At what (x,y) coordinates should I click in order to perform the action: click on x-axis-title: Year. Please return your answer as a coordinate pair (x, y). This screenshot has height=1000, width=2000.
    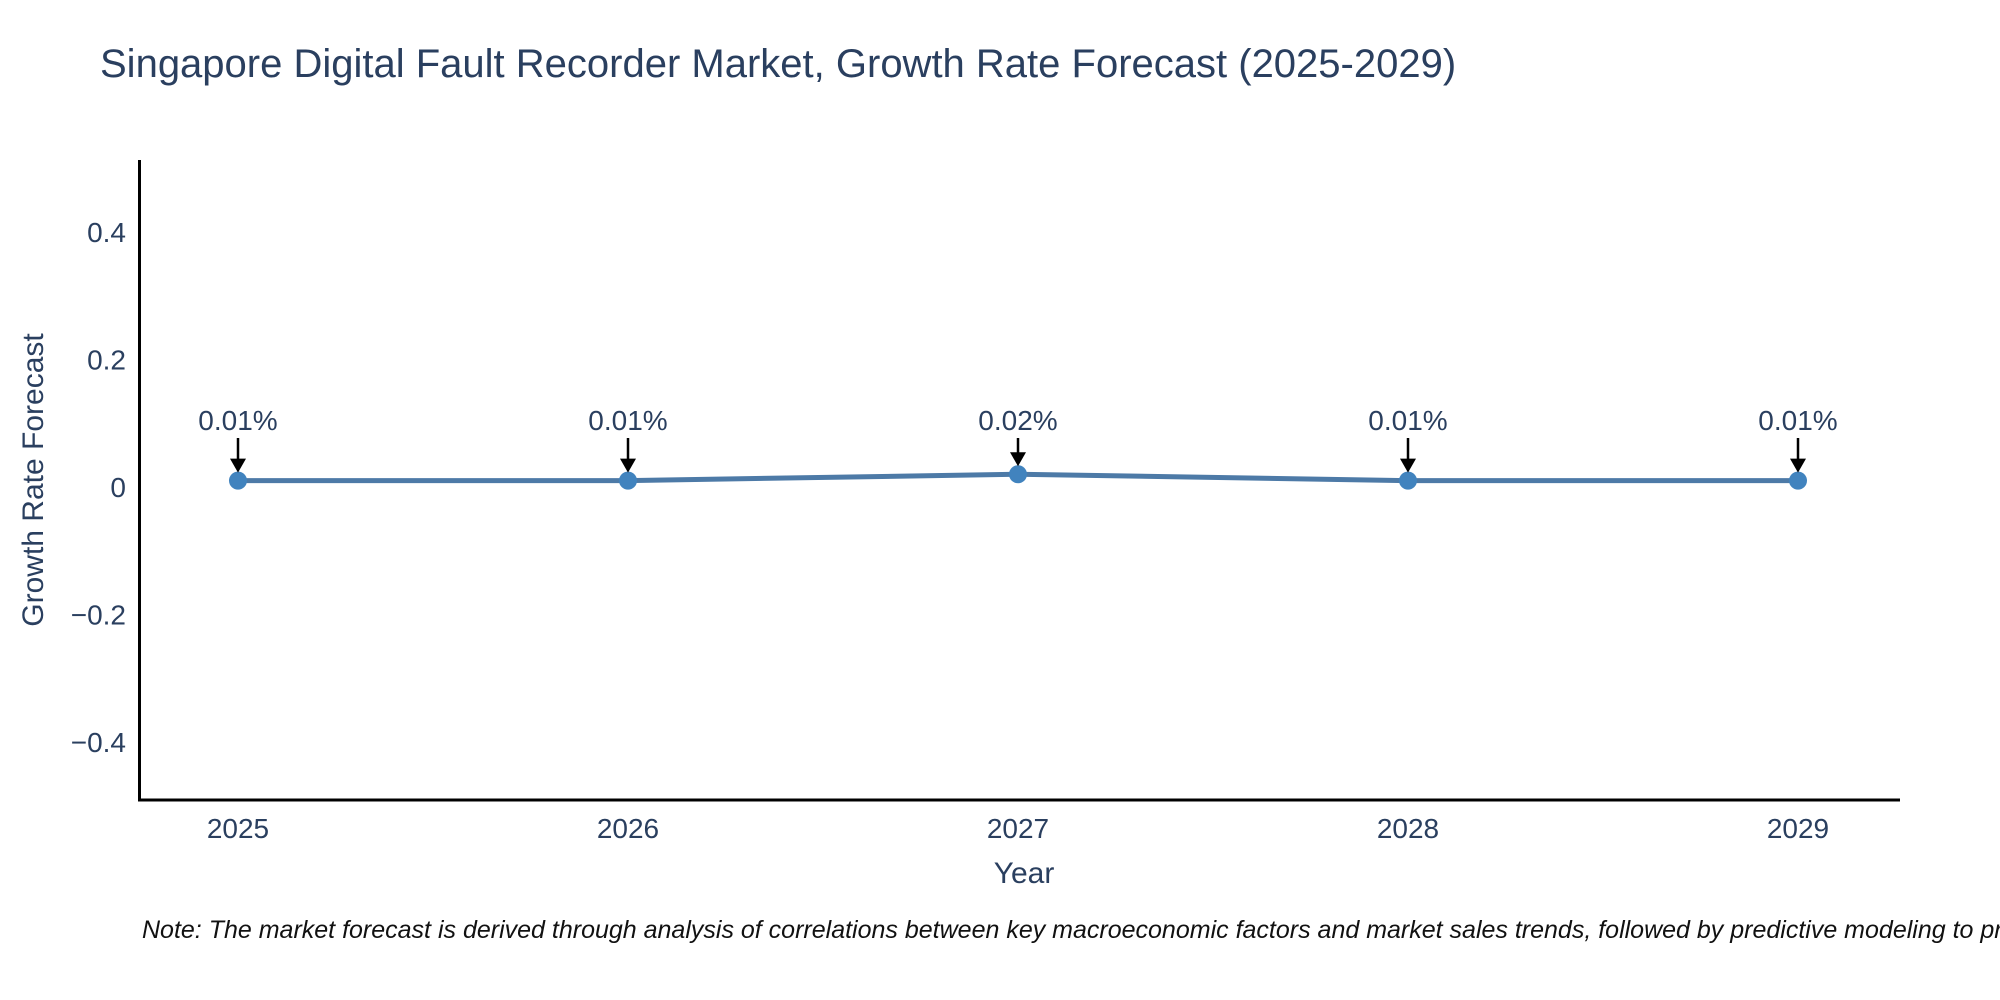
    Looking at the image, I should click on (1024, 873).